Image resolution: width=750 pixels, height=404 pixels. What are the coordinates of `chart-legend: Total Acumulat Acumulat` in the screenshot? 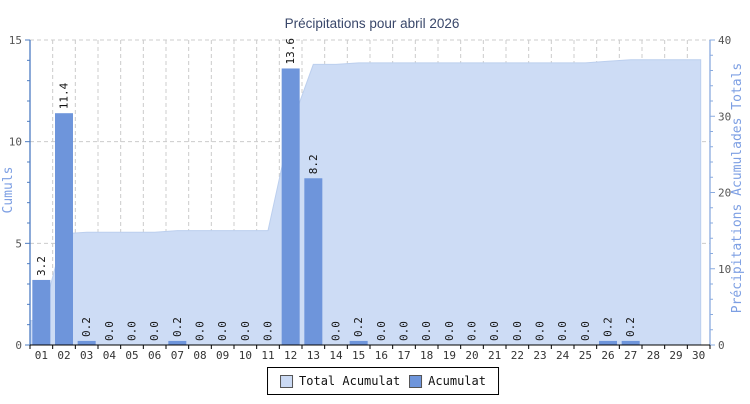 It's located at (383, 381).